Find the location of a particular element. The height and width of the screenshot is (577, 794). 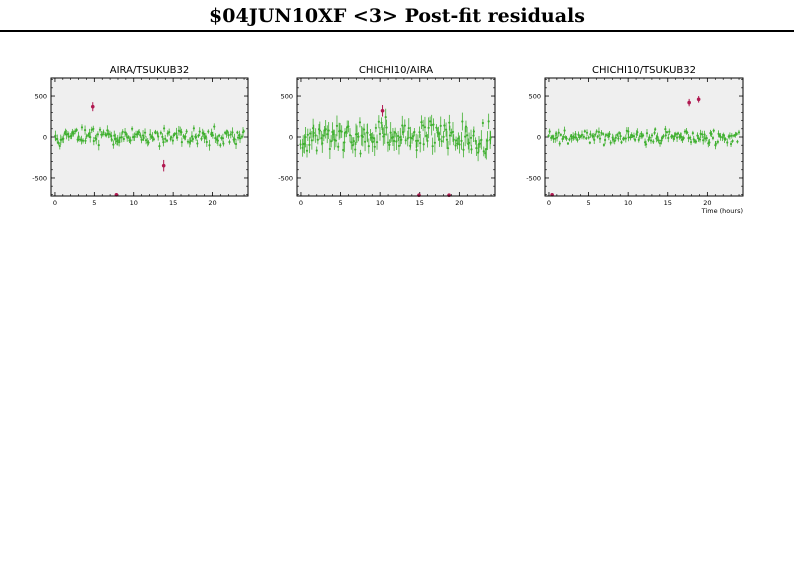

x-tick-label: 0 is located at coordinates (549, 203).